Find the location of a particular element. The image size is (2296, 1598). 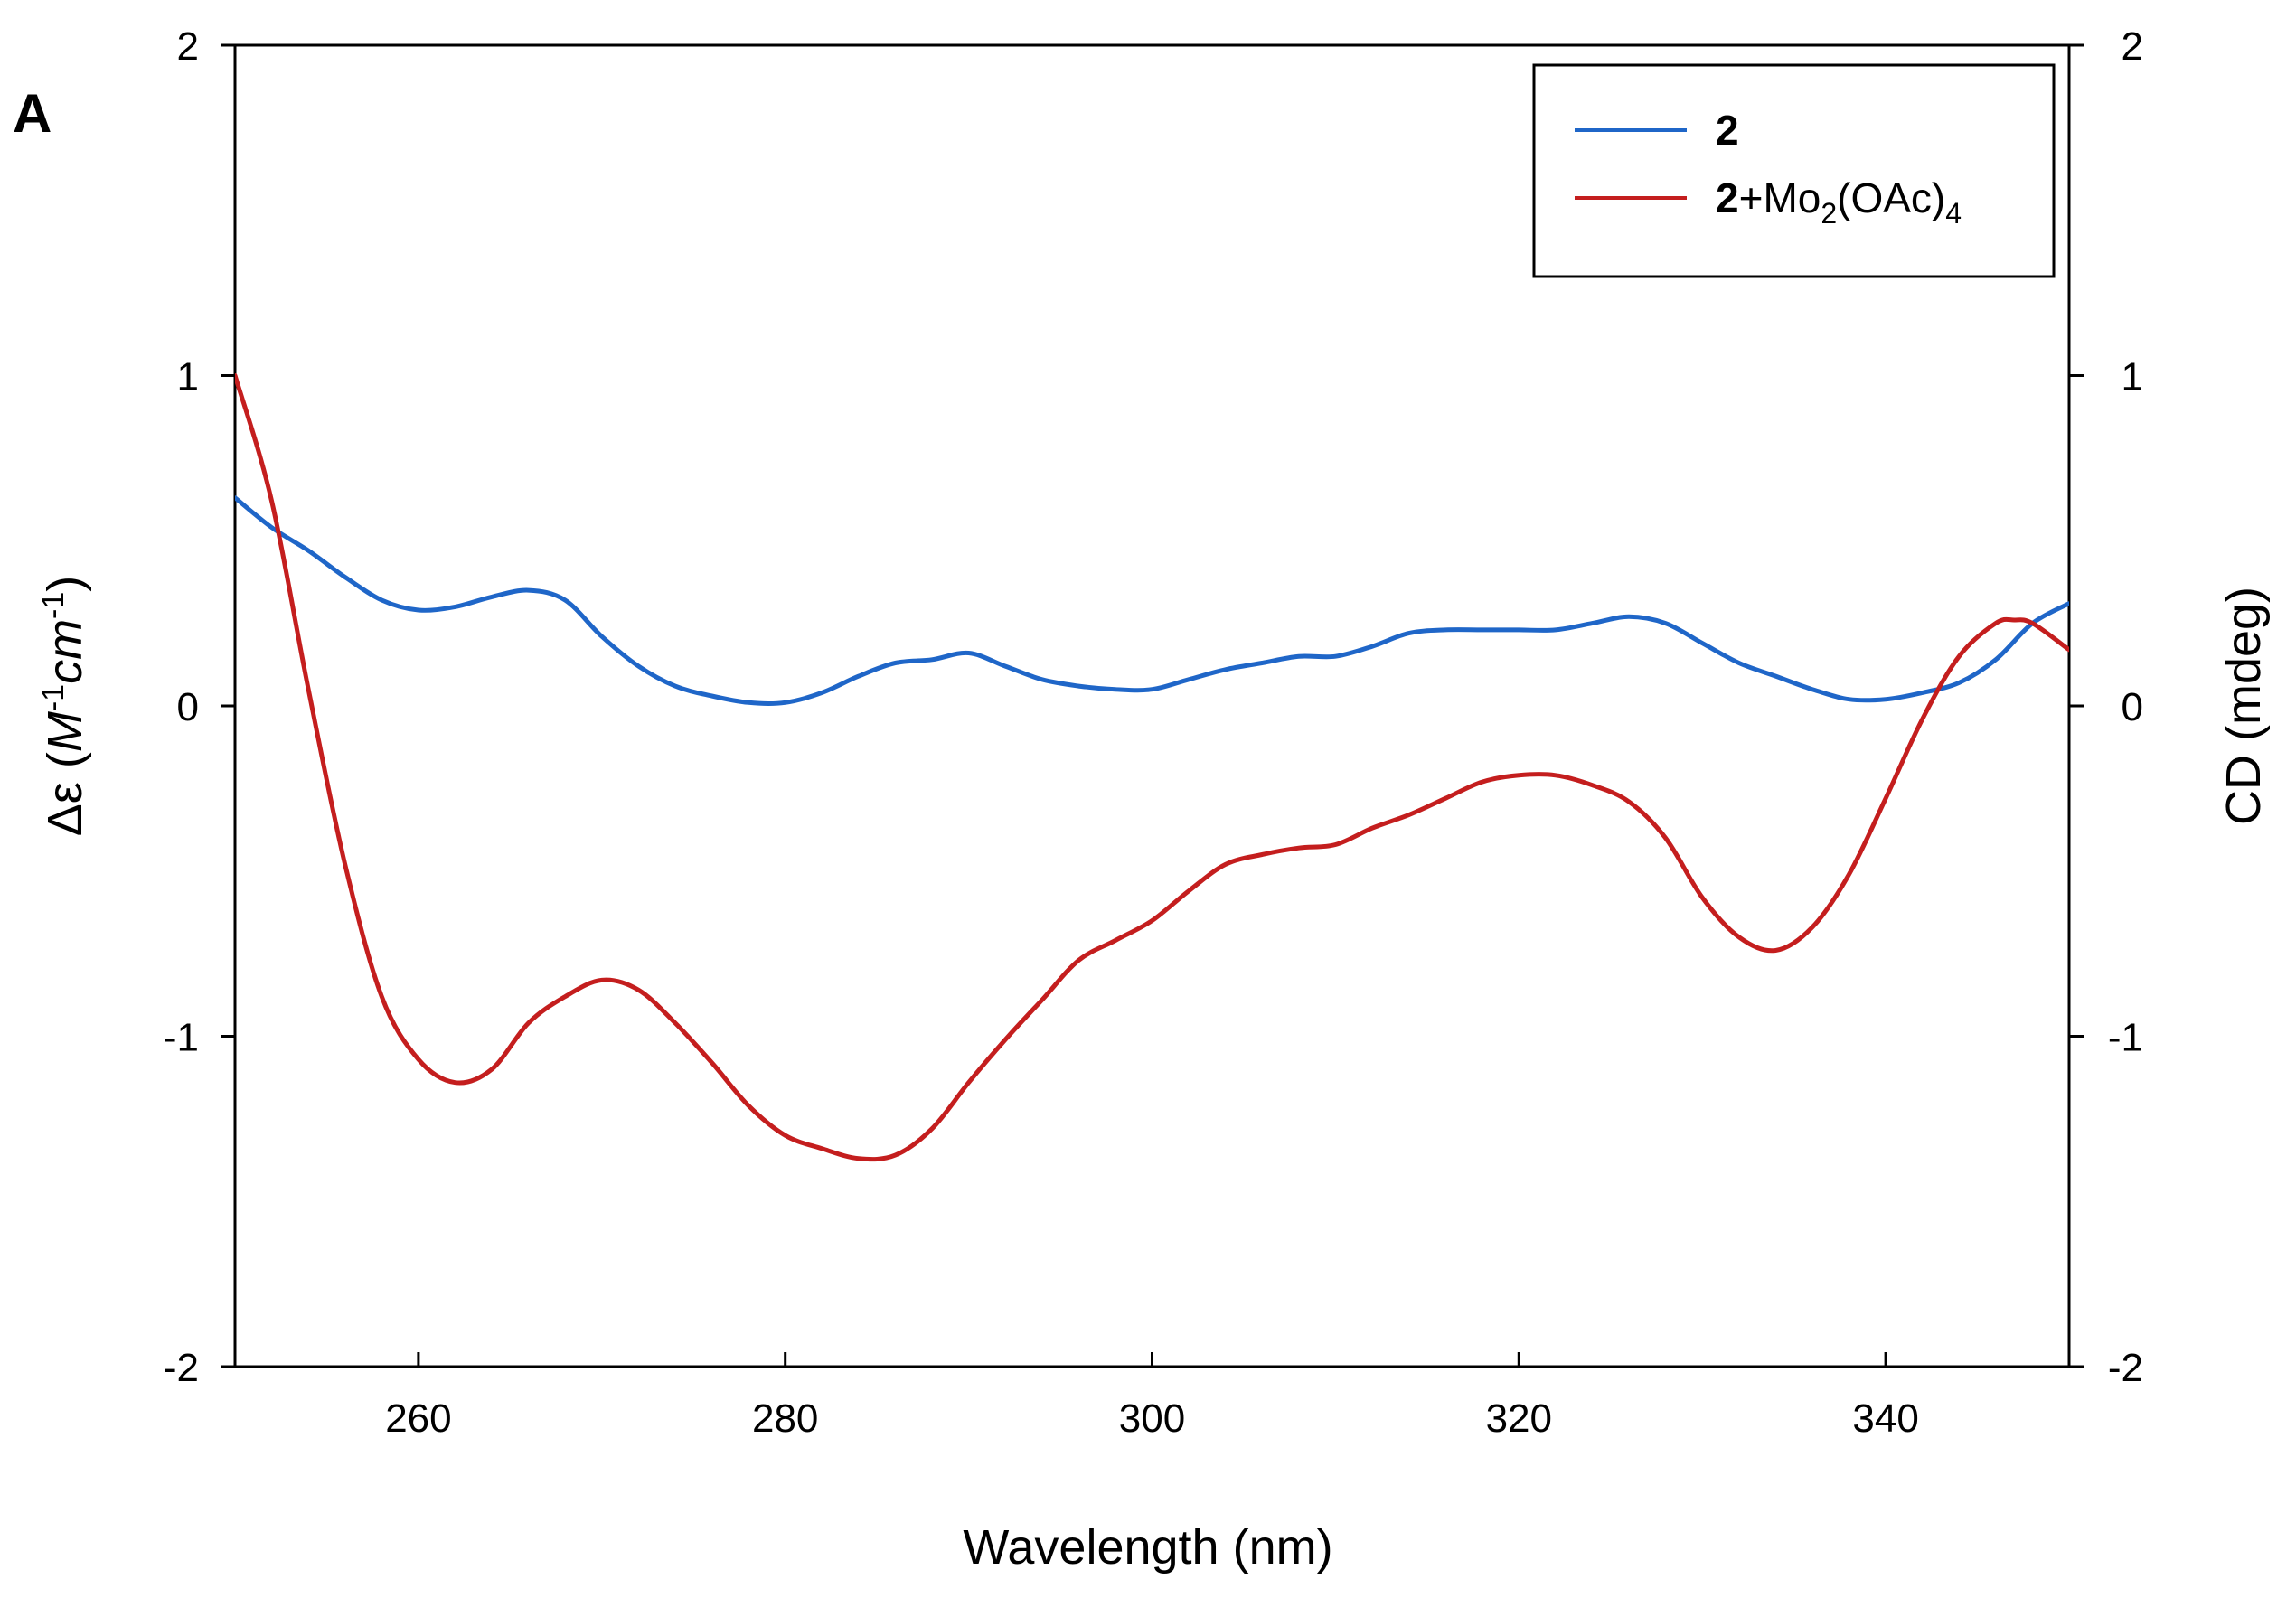

y-axis-left-title: Δε (M-1cm-1) is located at coordinates (64, 706).